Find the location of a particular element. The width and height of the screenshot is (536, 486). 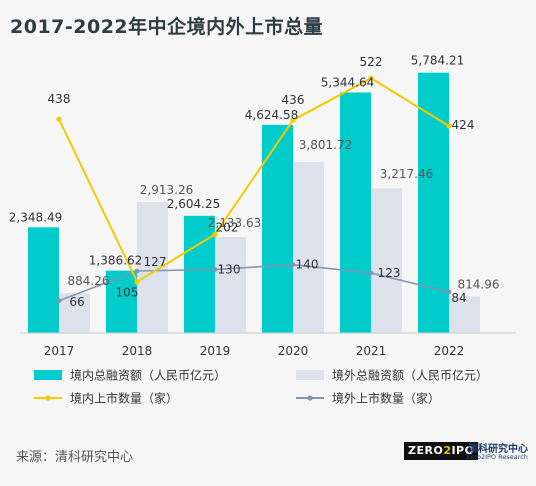

legend-item-1-swatch is located at coordinates (48, 375).